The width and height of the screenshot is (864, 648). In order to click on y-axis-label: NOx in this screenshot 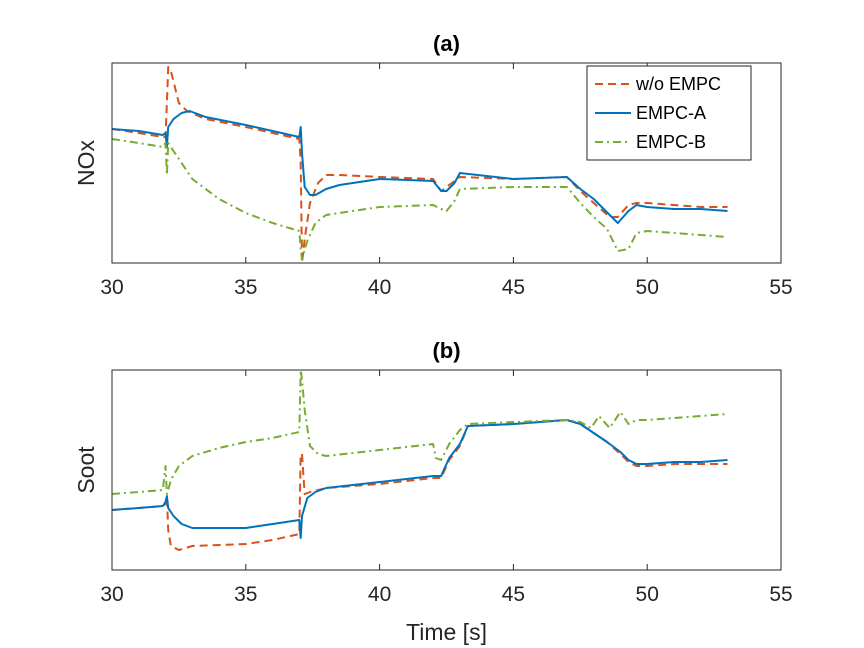, I will do `click(86, 163)`.